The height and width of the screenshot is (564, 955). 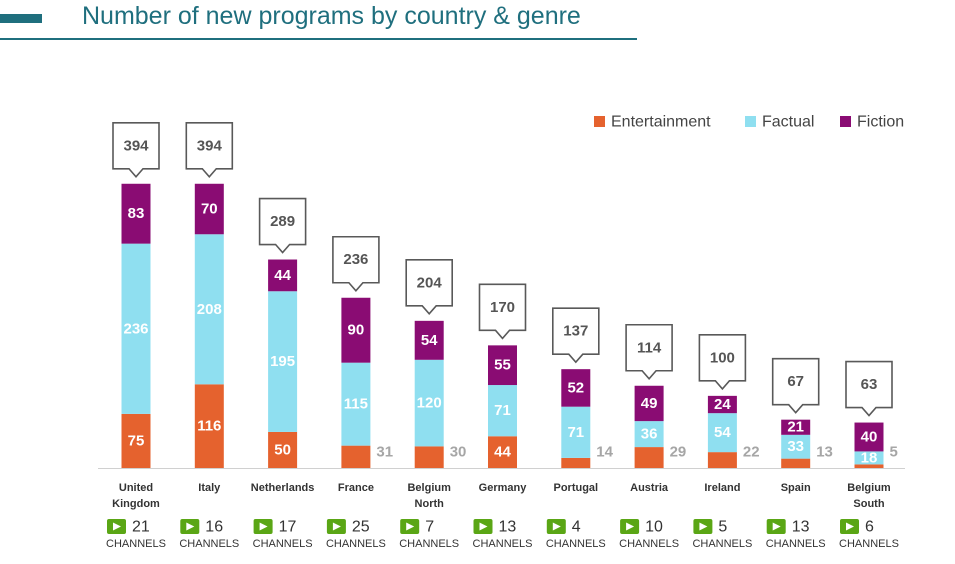 I want to click on bar-entertainment-united-kingdom, so click(x=136, y=440).